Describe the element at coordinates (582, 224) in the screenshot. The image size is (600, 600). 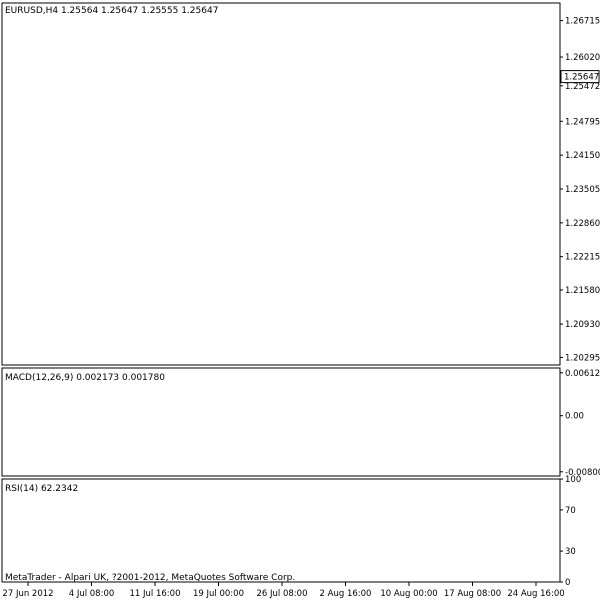
I see `price-ytick-label: 1.22860` at that location.